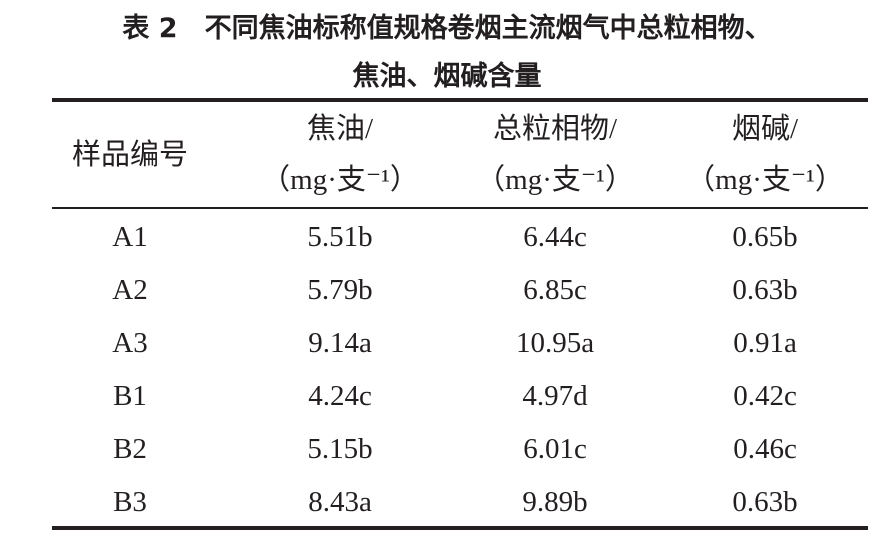 Image resolution: width=894 pixels, height=546 pixels. Describe the element at coordinates (555, 502) in the screenshot. I see `table-cell: 9.89b` at that location.